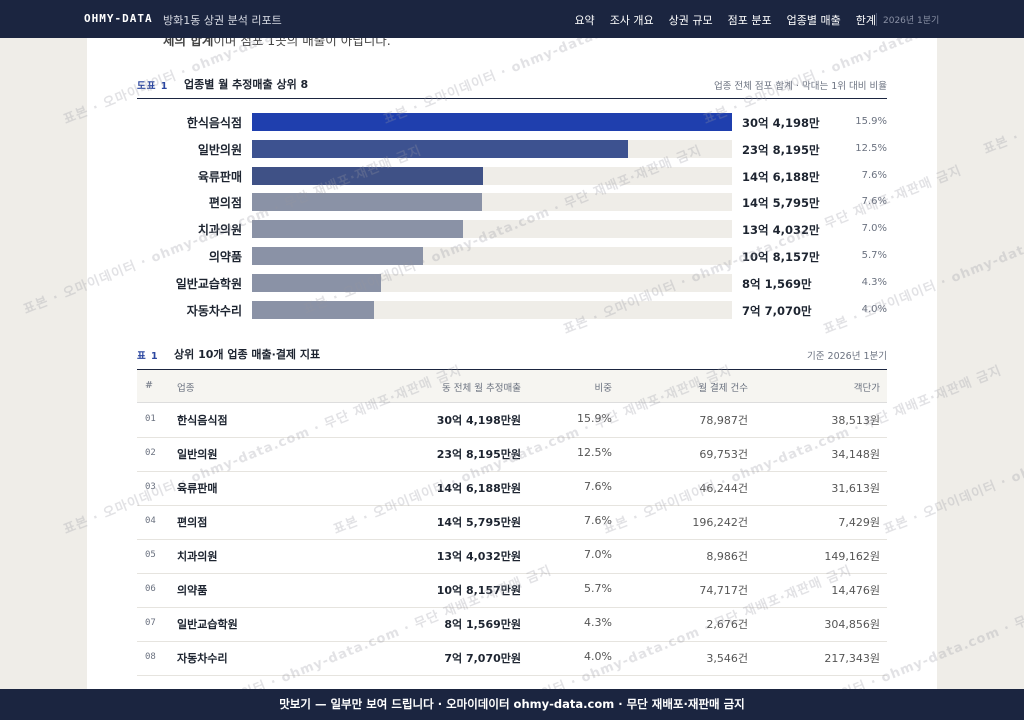 The image size is (1024, 720). What do you see at coordinates (777, 310) in the screenshot?
I see `bar-value: 7억 7,070만` at bounding box center [777, 310].